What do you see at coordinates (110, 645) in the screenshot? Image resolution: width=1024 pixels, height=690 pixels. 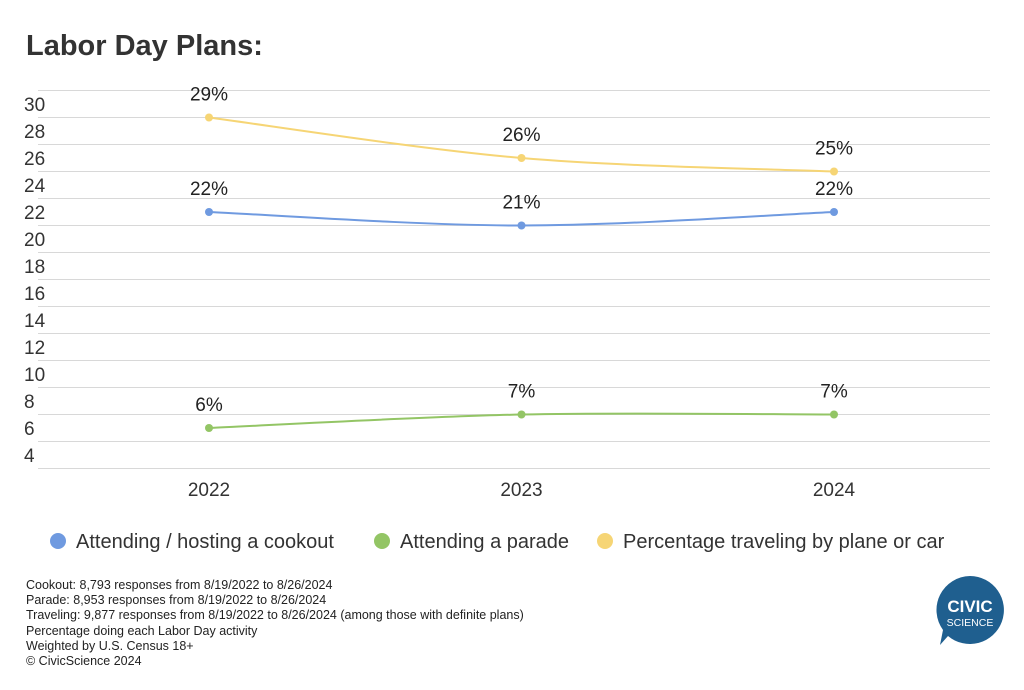 I see `footer-line: Weighted by U.S. Census 18+` at bounding box center [110, 645].